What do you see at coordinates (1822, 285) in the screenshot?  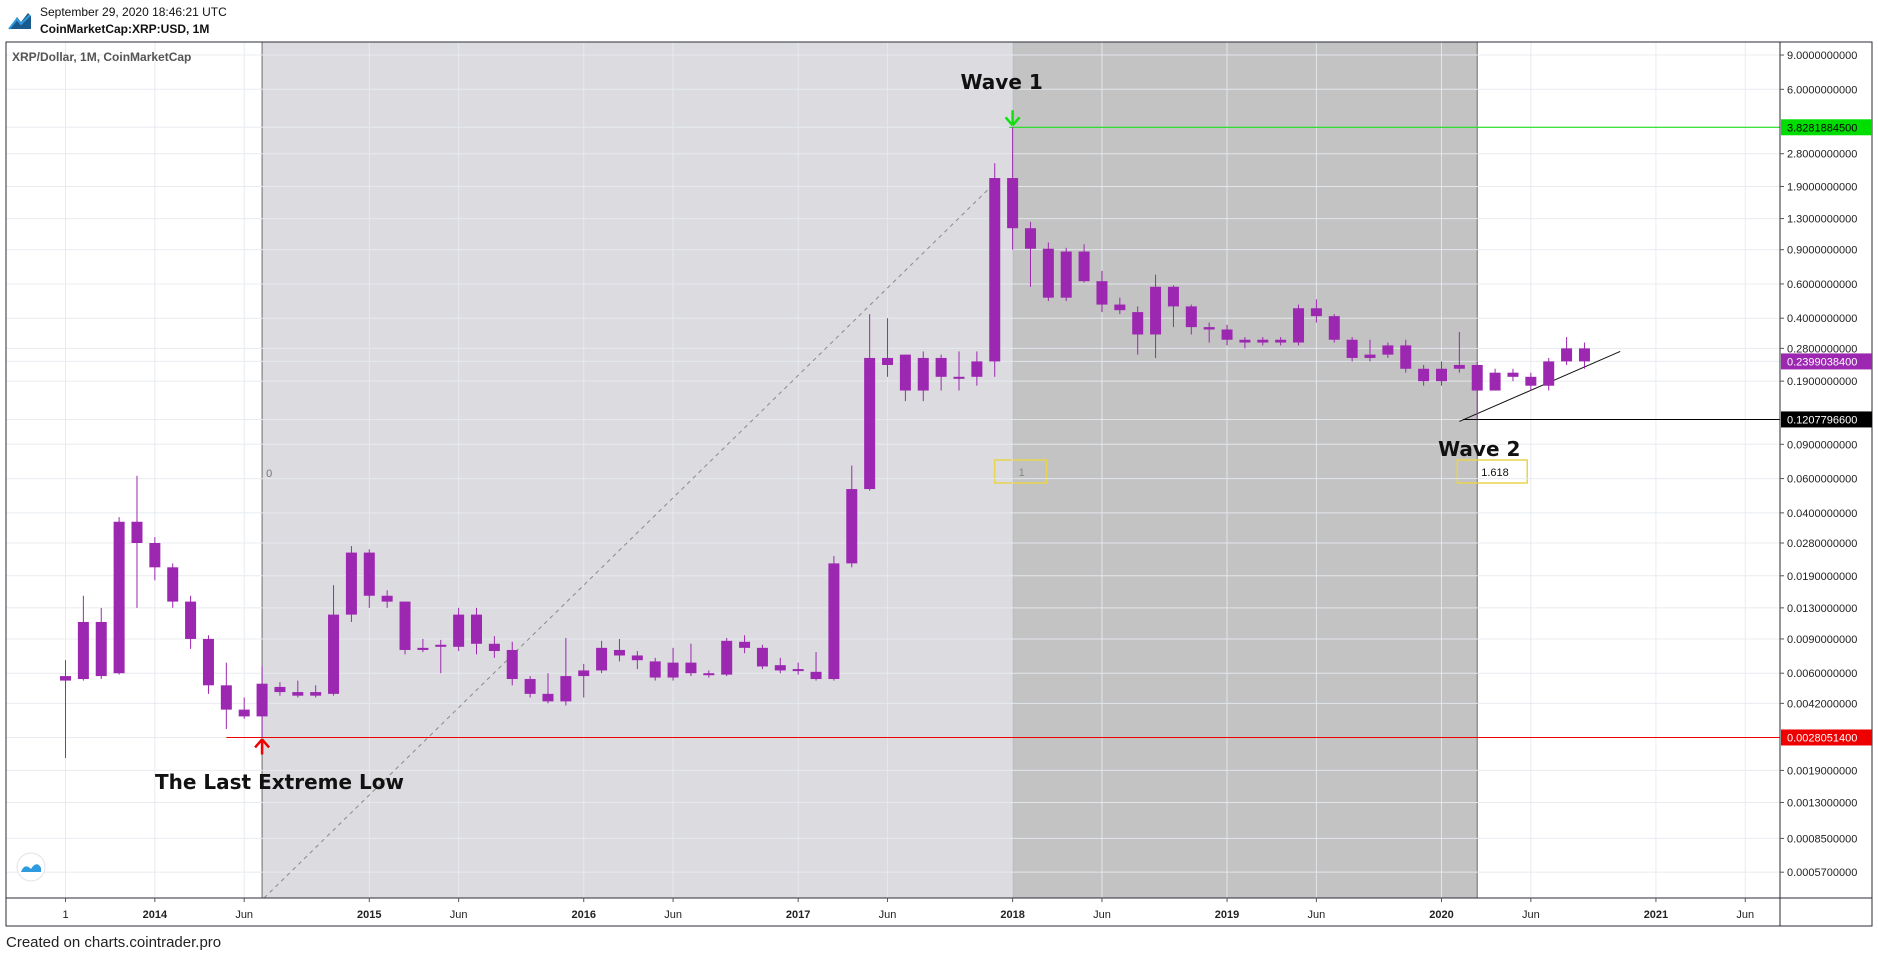 I see `price-tick-label: 0.6000000000` at bounding box center [1822, 285].